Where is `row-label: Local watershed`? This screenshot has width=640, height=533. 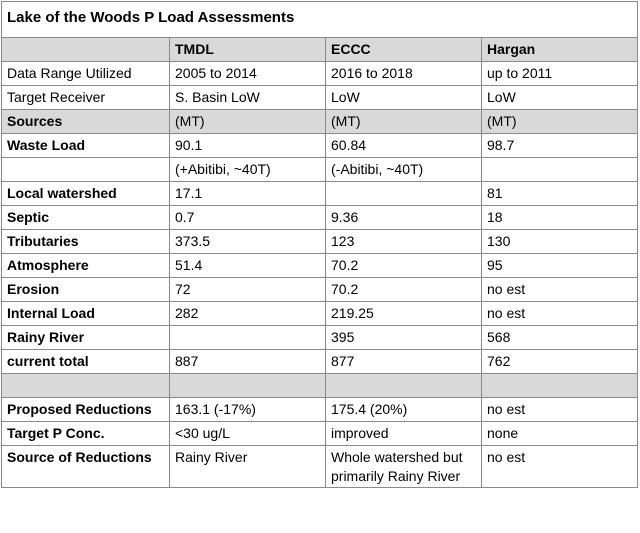 row-label: Local watershed is located at coordinates (85, 193).